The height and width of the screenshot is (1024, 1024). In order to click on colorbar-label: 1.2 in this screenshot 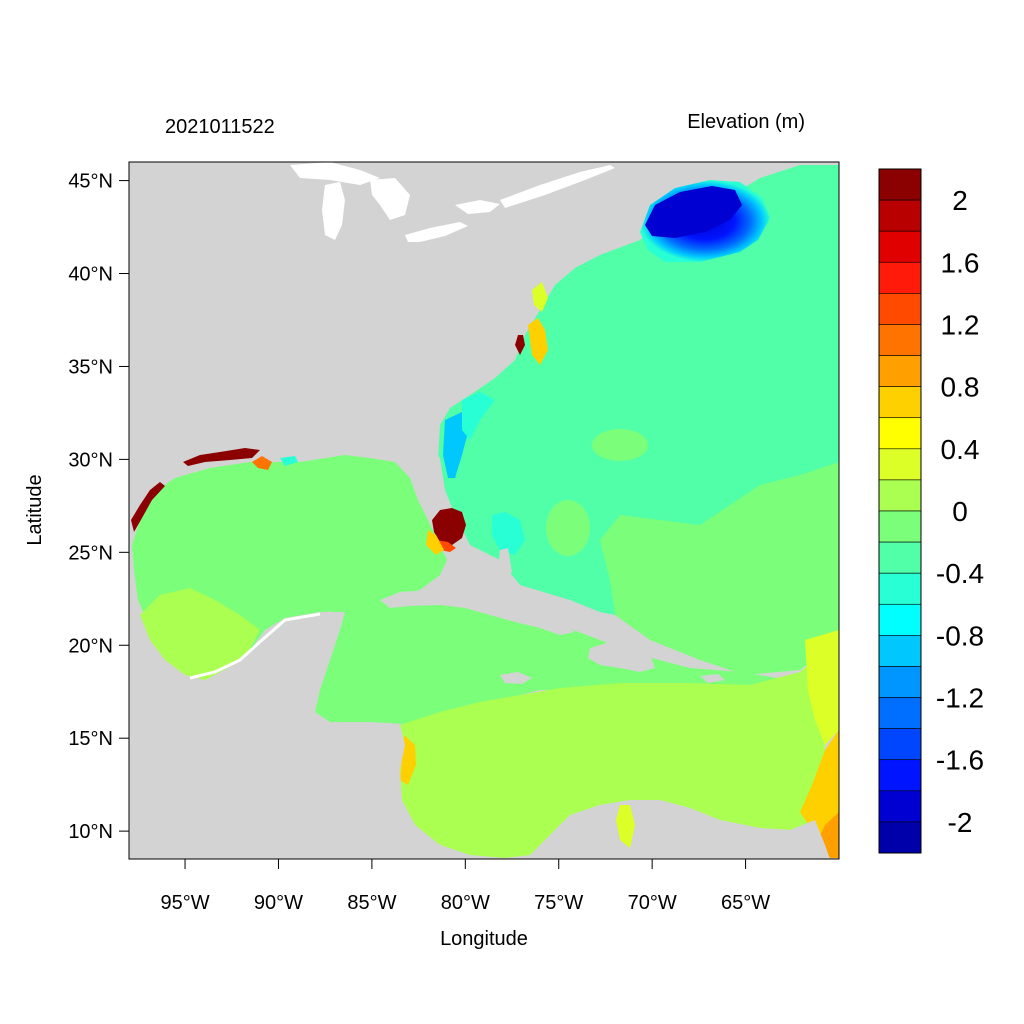, I will do `click(960, 324)`.